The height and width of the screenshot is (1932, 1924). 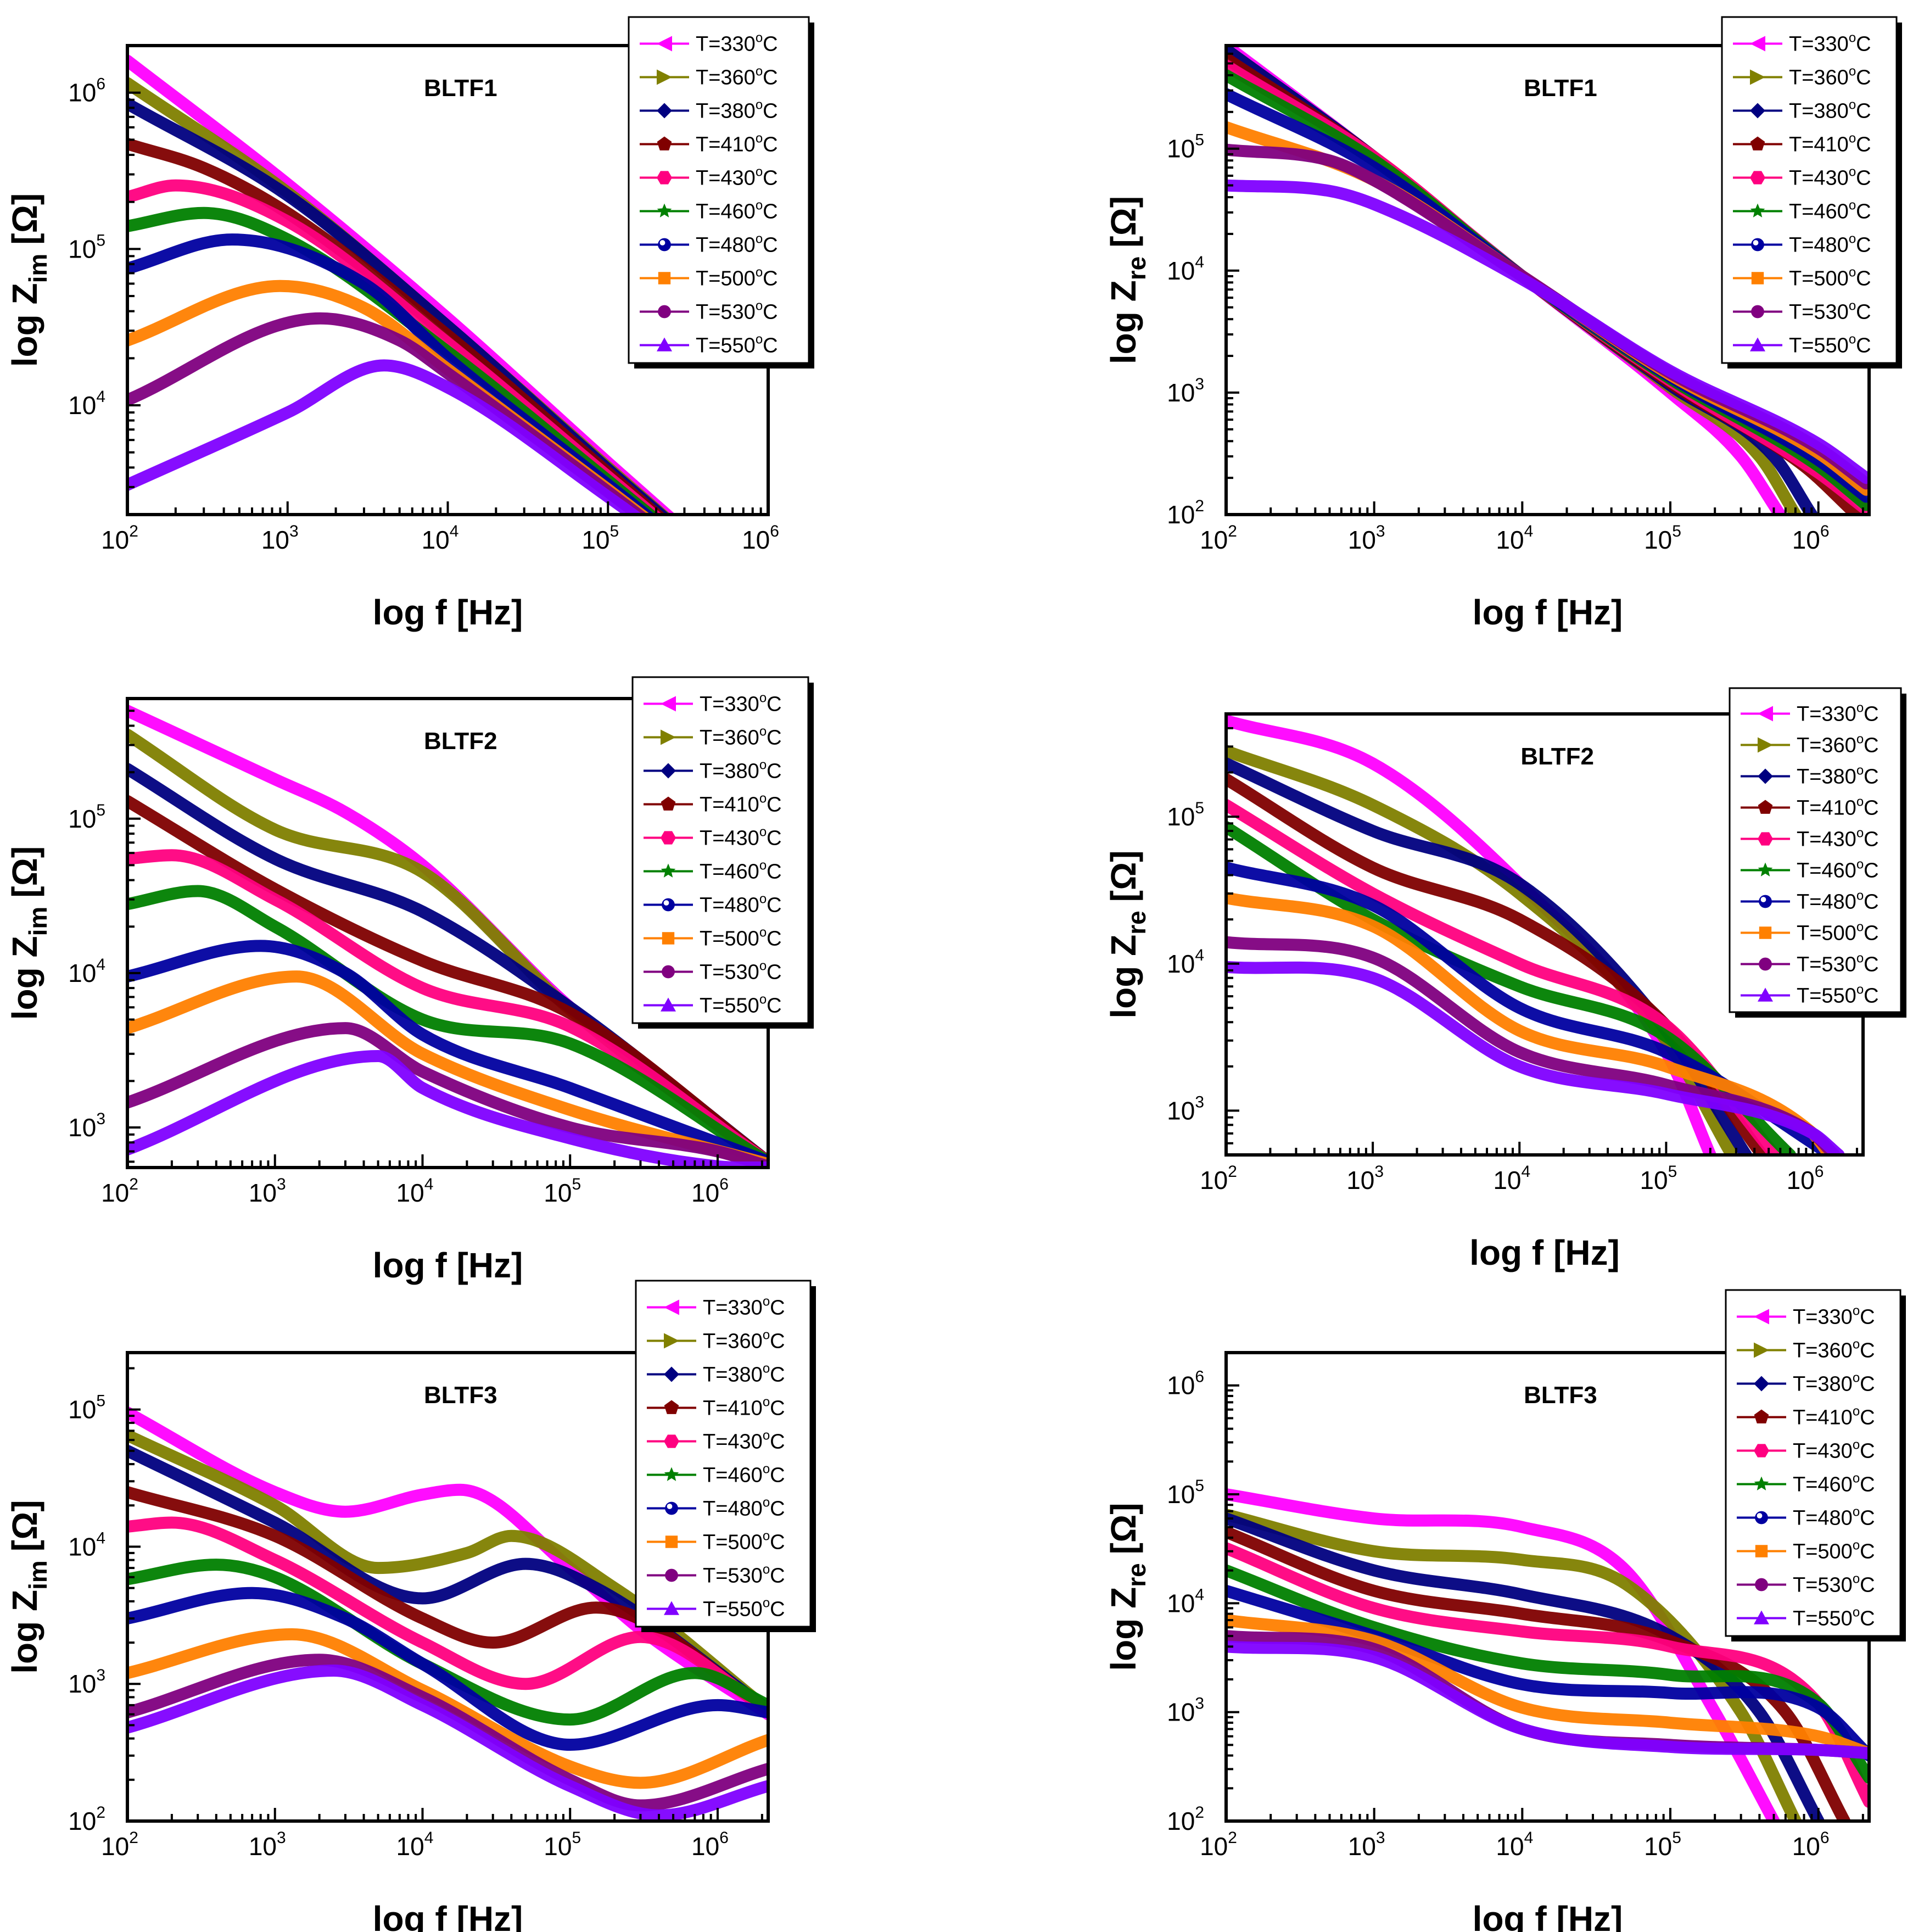 What do you see at coordinates (744, 1441) in the screenshot?
I see `legend-label: T=430oC` at bounding box center [744, 1441].